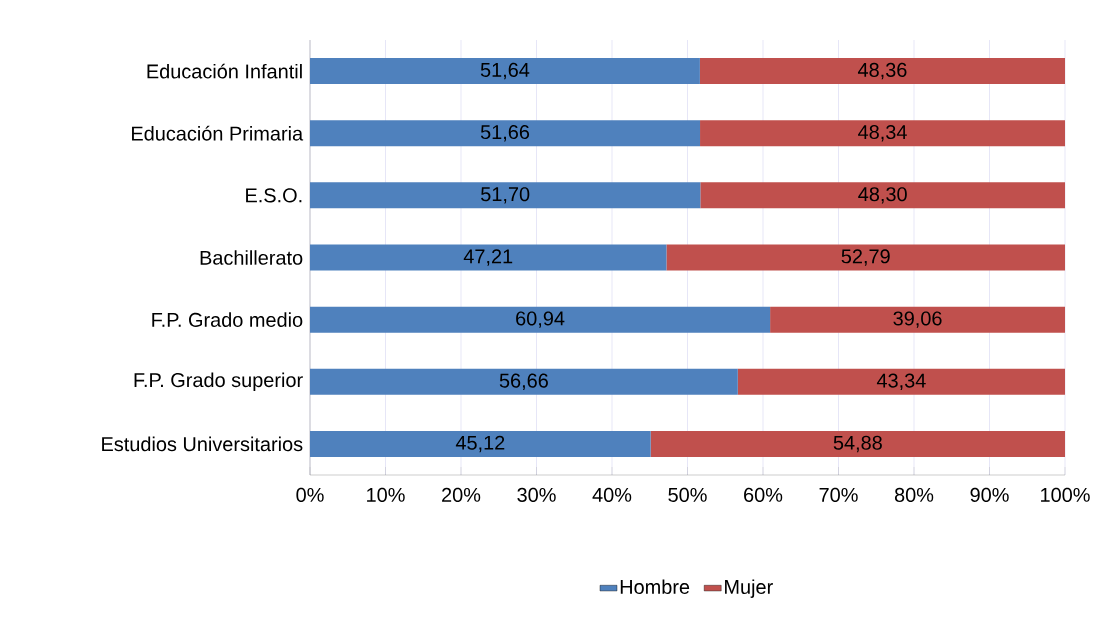 This screenshot has height=621, width=1109. What do you see at coordinates (749, 588) in the screenshot?
I see `legend-label: Mujer` at bounding box center [749, 588].